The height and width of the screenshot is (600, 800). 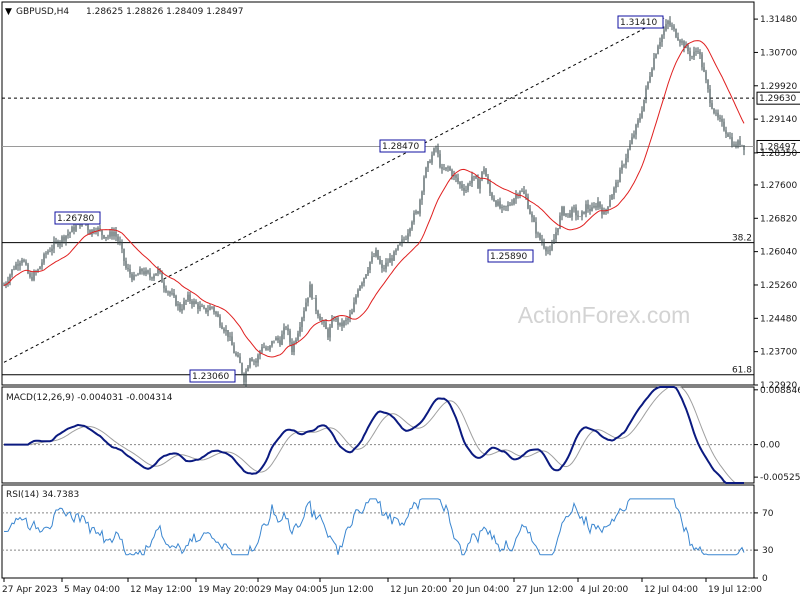 I want to click on fib-level-label: 61.8, so click(x=742, y=371).